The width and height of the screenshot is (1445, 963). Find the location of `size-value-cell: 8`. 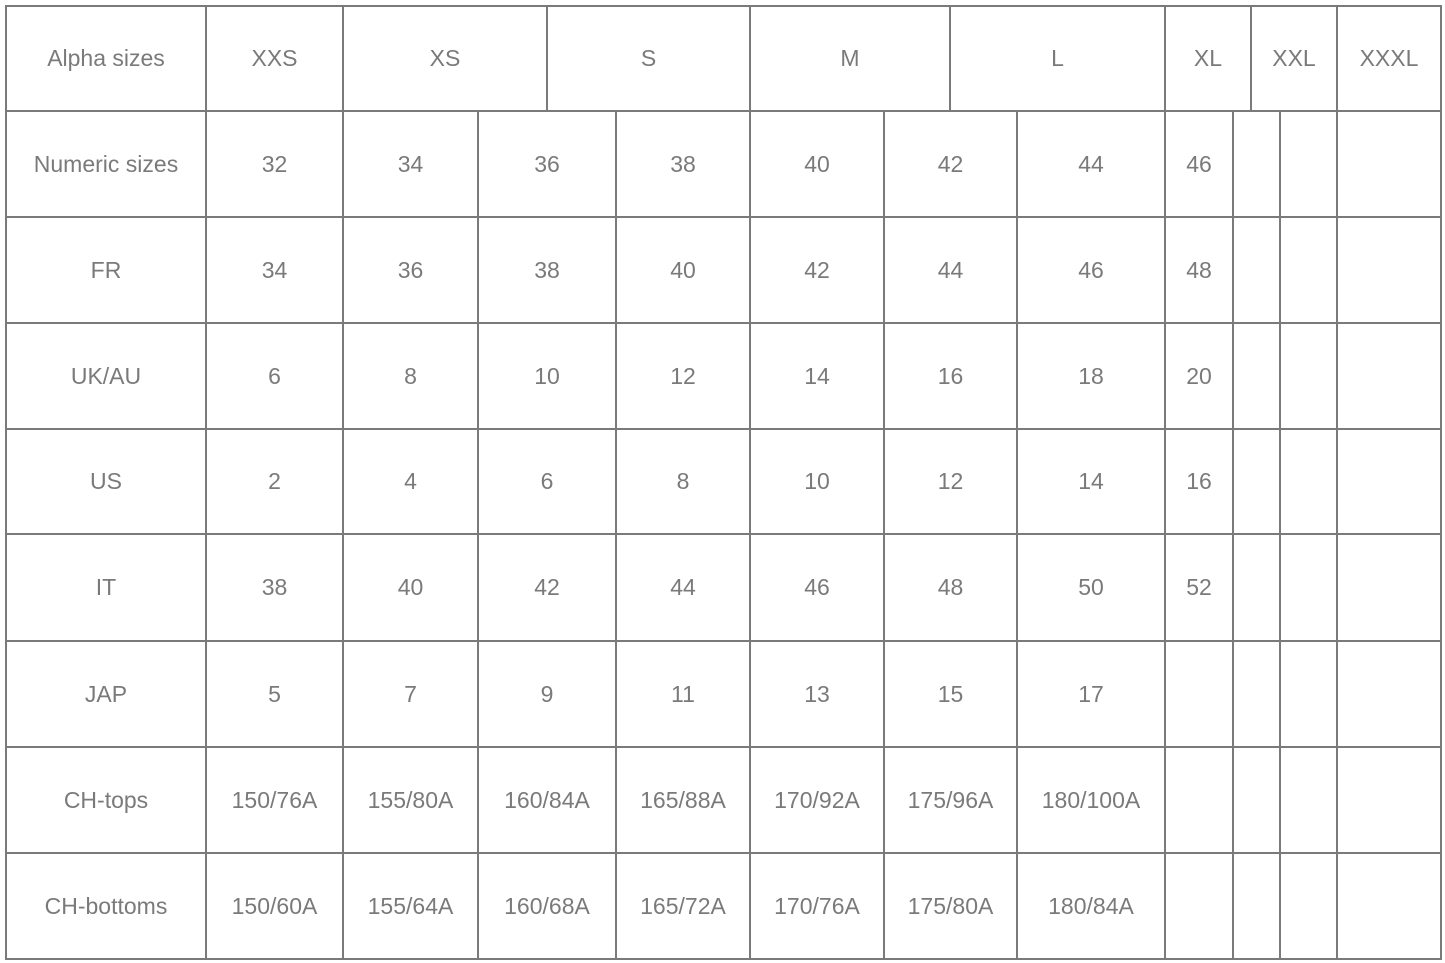

size-value-cell: 8 is located at coordinates (410, 376).